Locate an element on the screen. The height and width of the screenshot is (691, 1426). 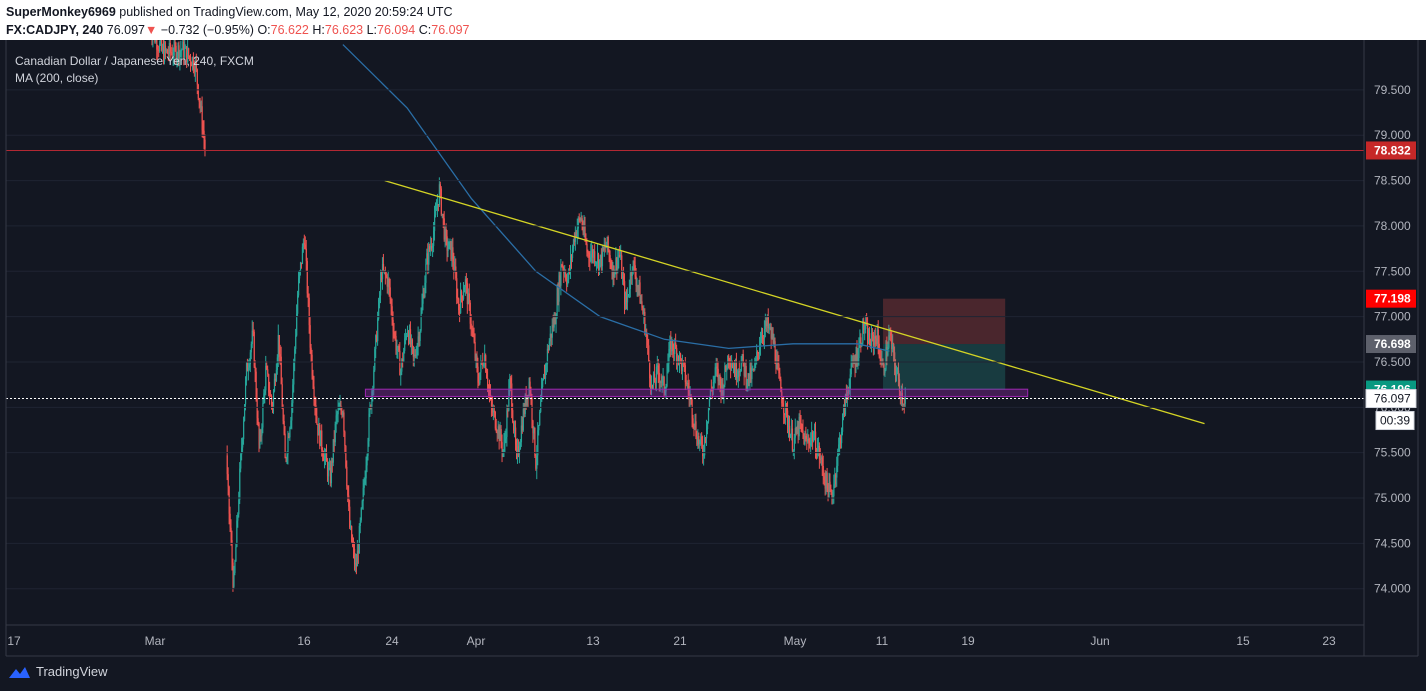
take-profit-zone is located at coordinates (944, 367).